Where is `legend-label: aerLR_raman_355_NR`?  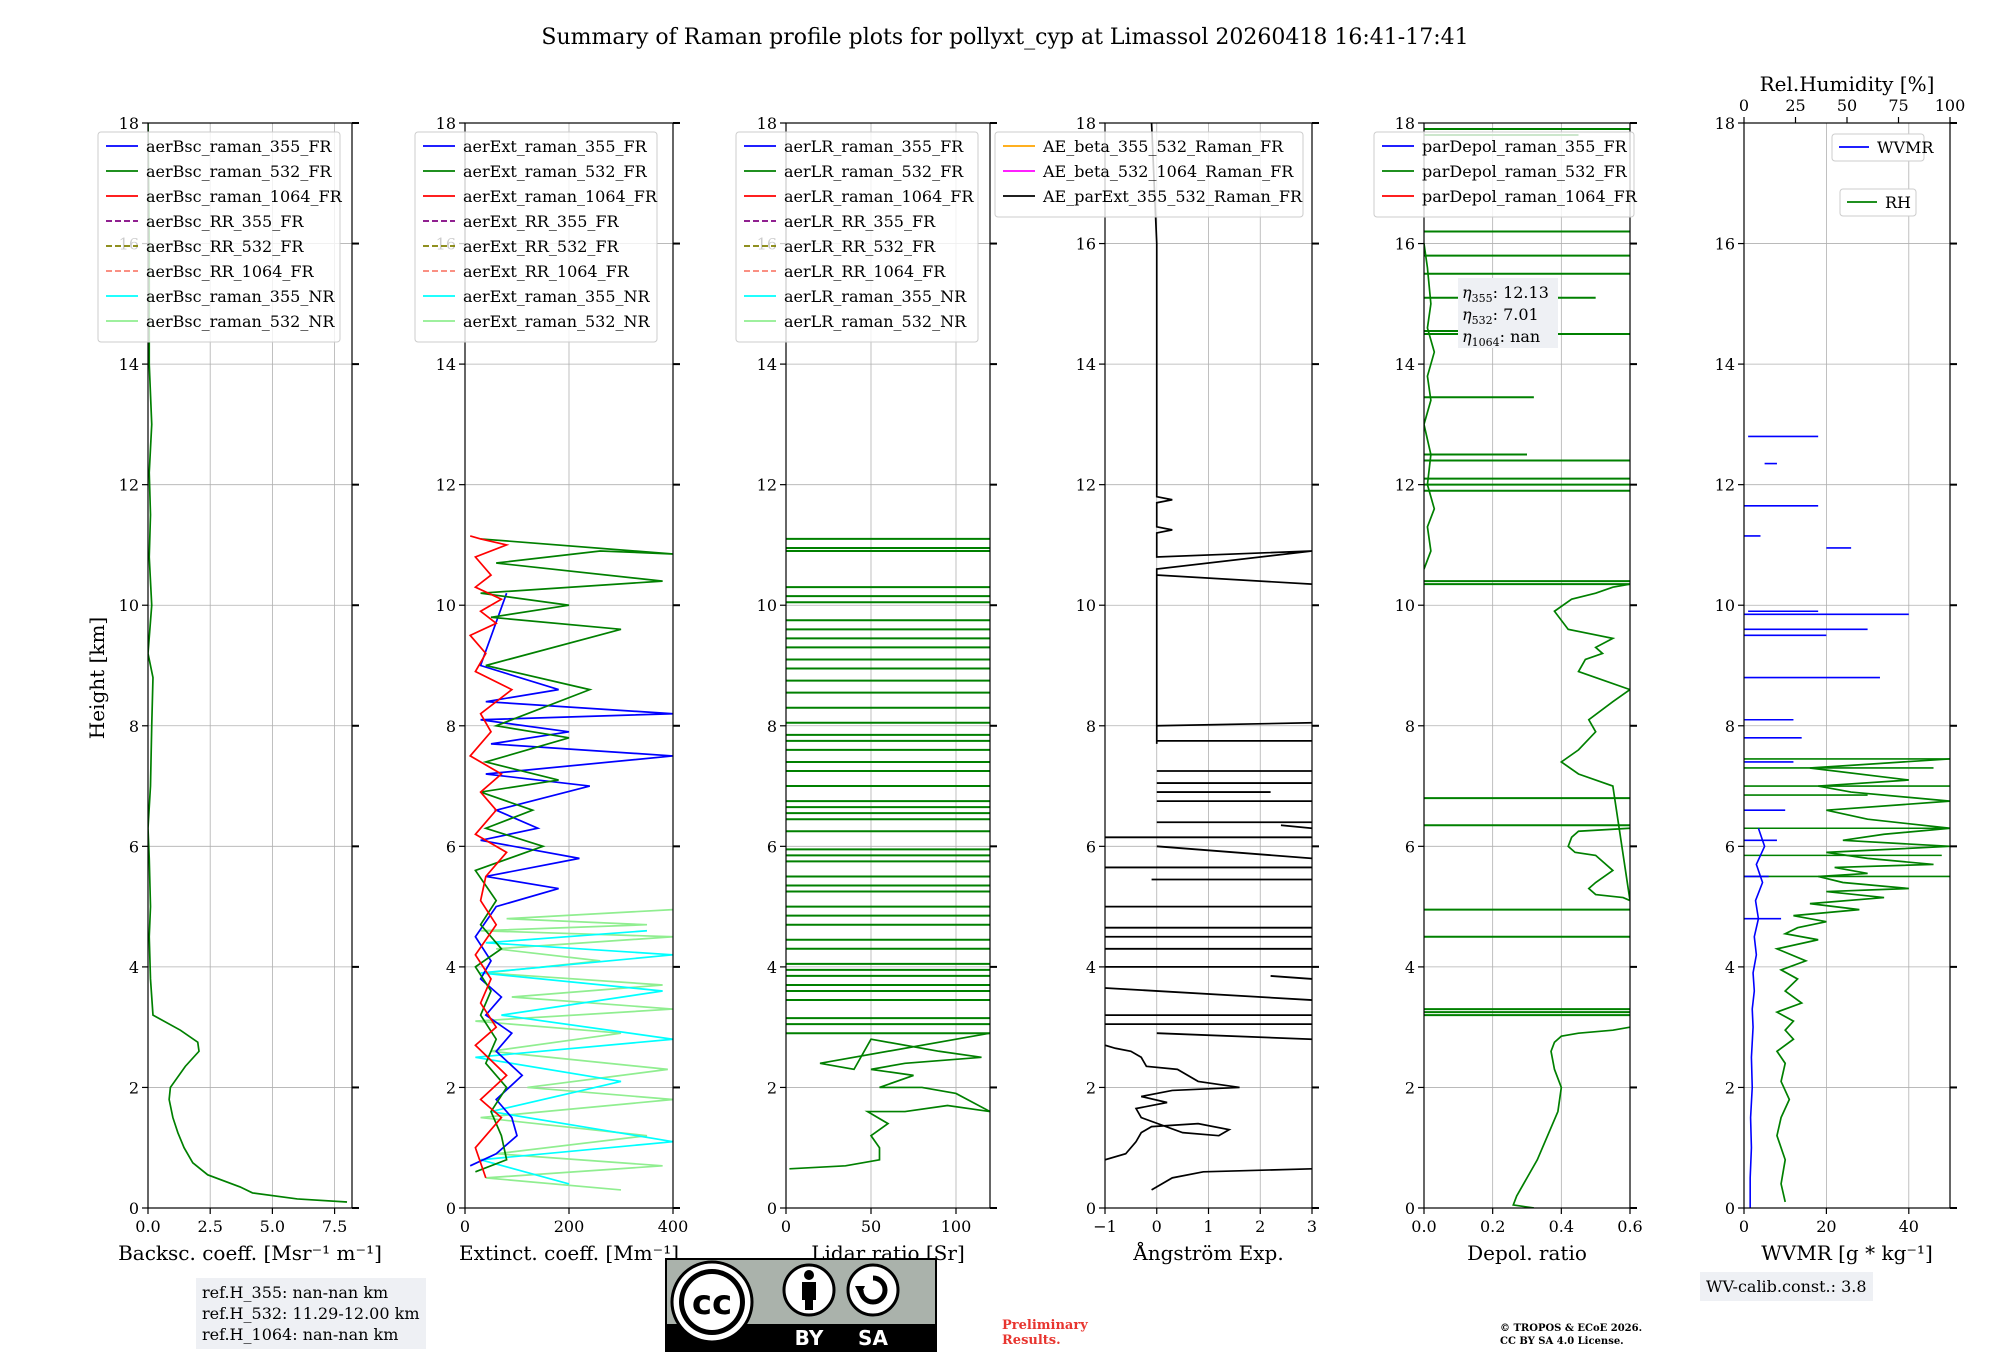 legend-label: aerLR_raman_355_NR is located at coordinates (875, 296).